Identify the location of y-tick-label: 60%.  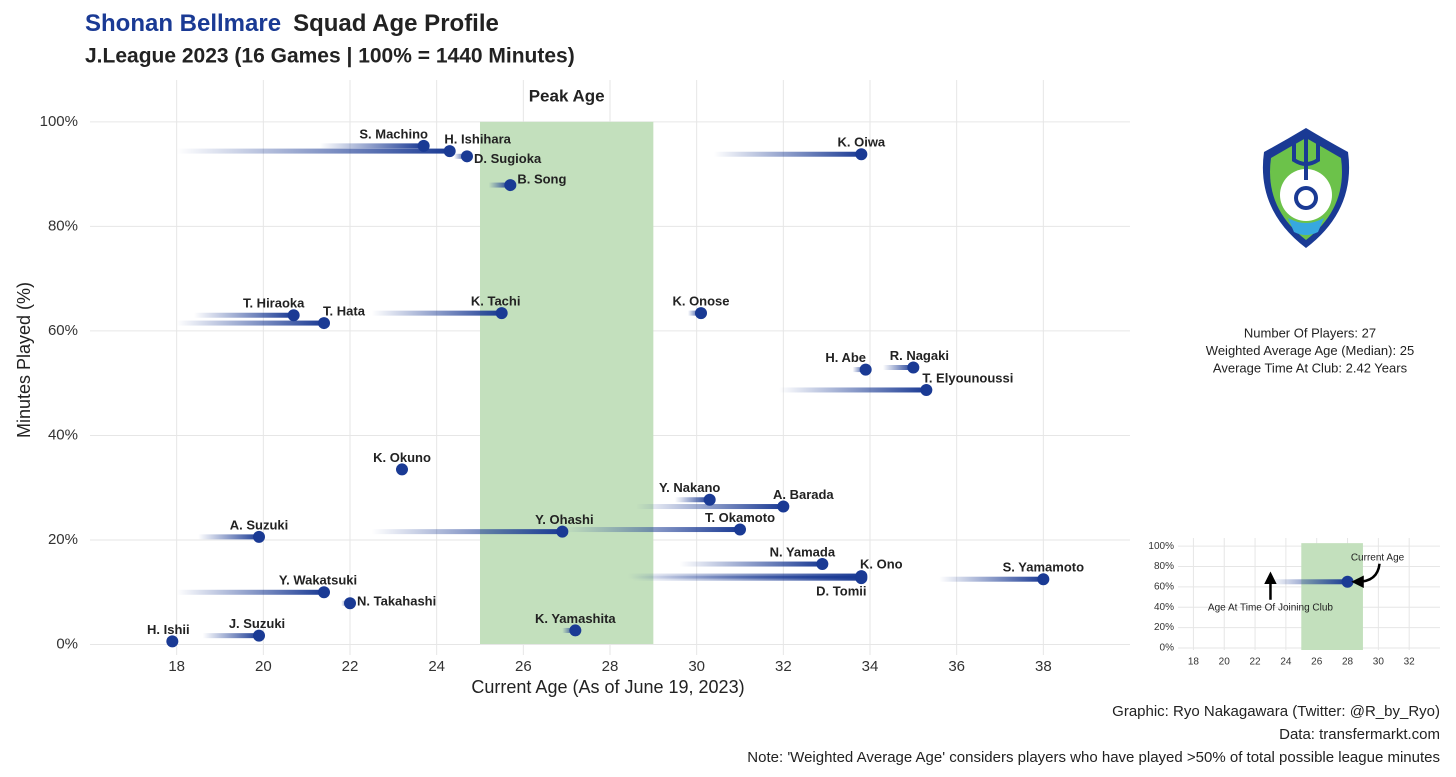
(63, 330).